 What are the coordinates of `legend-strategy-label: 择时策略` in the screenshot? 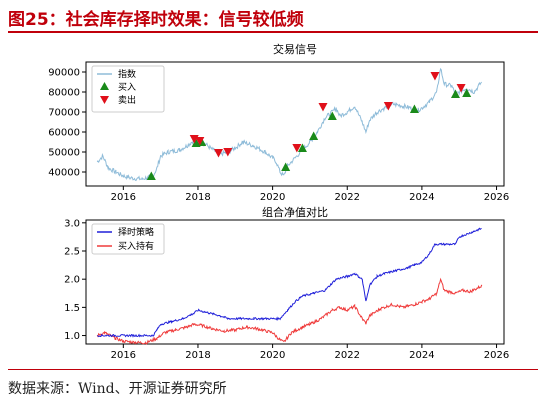 It's located at (136, 232).